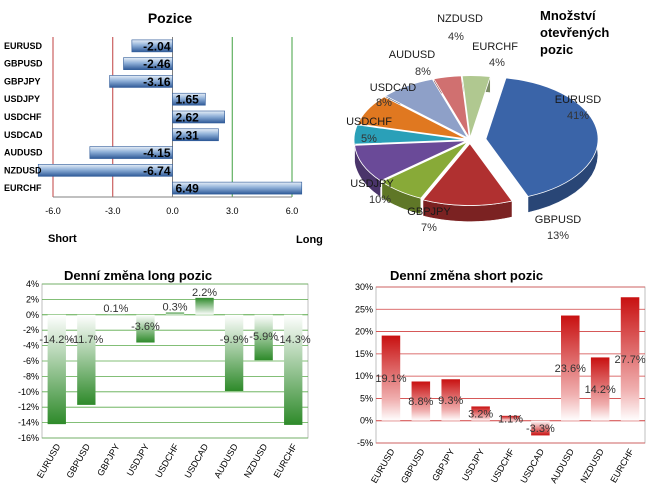  I want to click on tick-label: 2%, so click(32, 299).